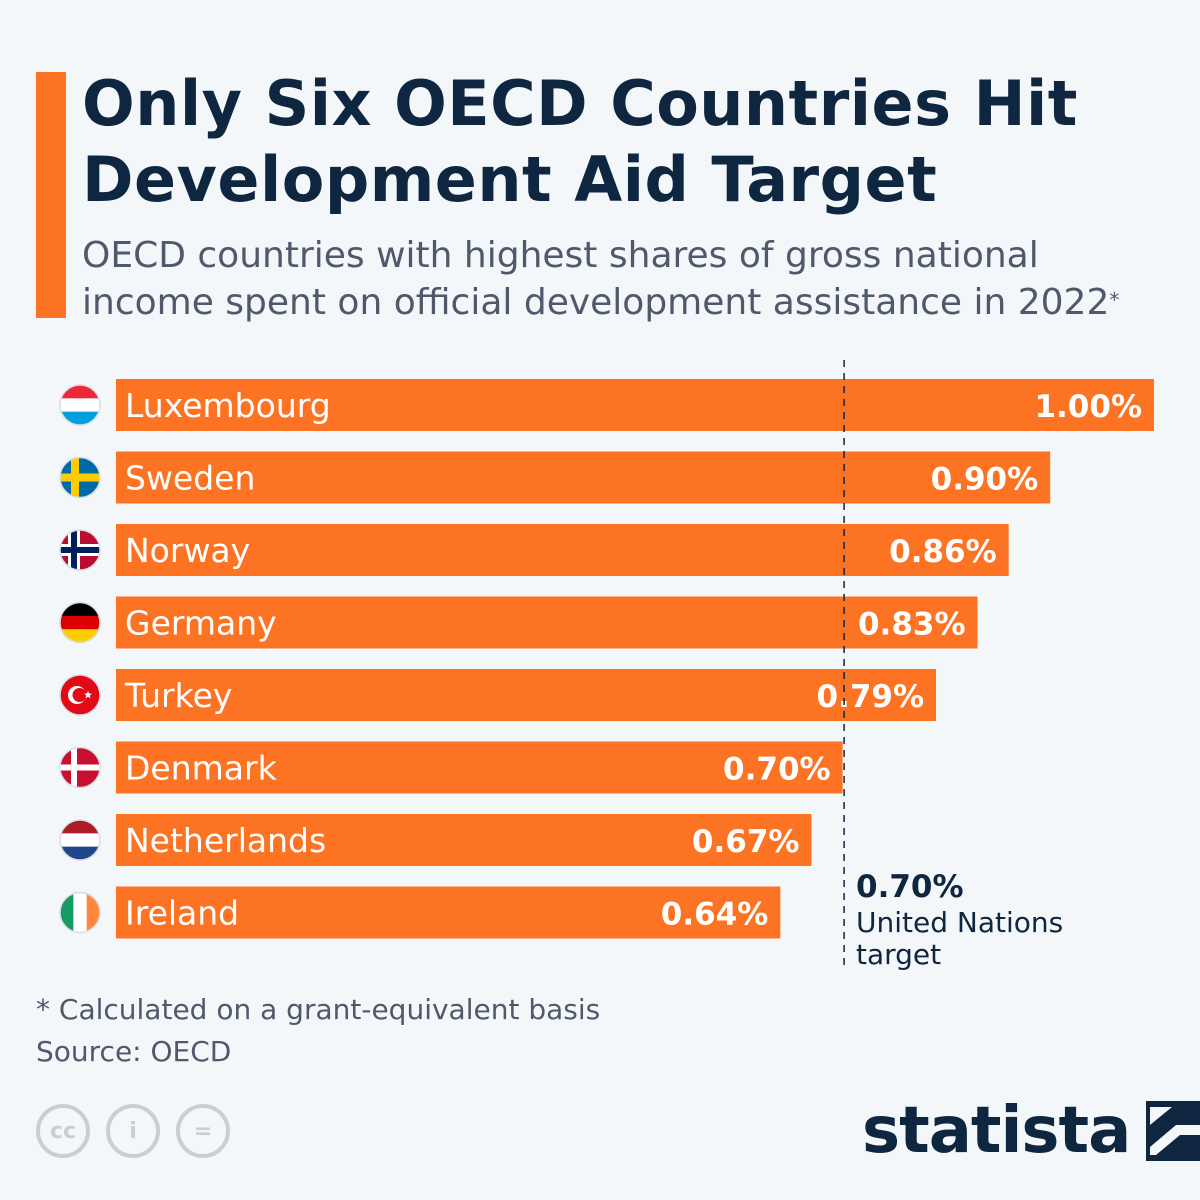 This screenshot has width=1200, height=1200. I want to click on flag-icon-luxembourg, so click(80, 405).